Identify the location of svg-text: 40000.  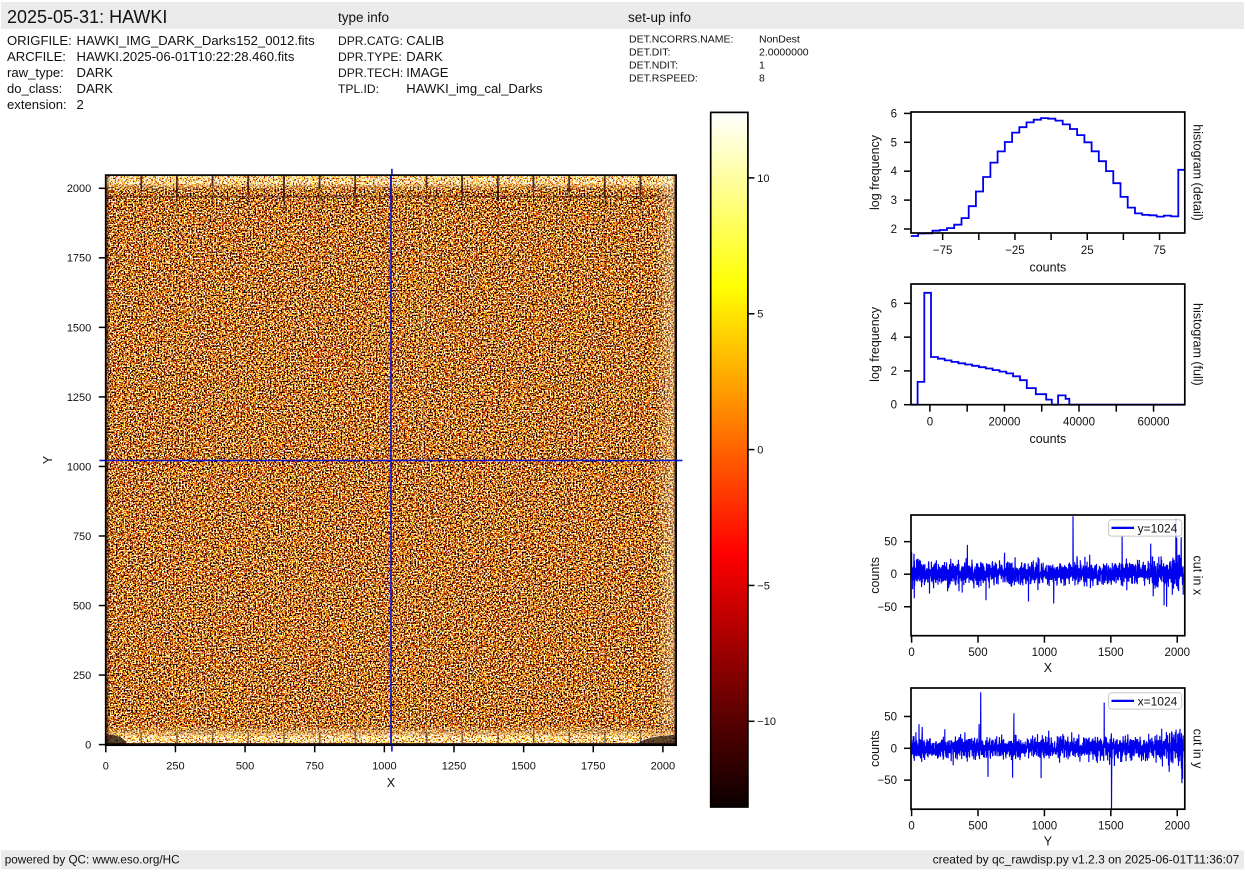
(1079, 423).